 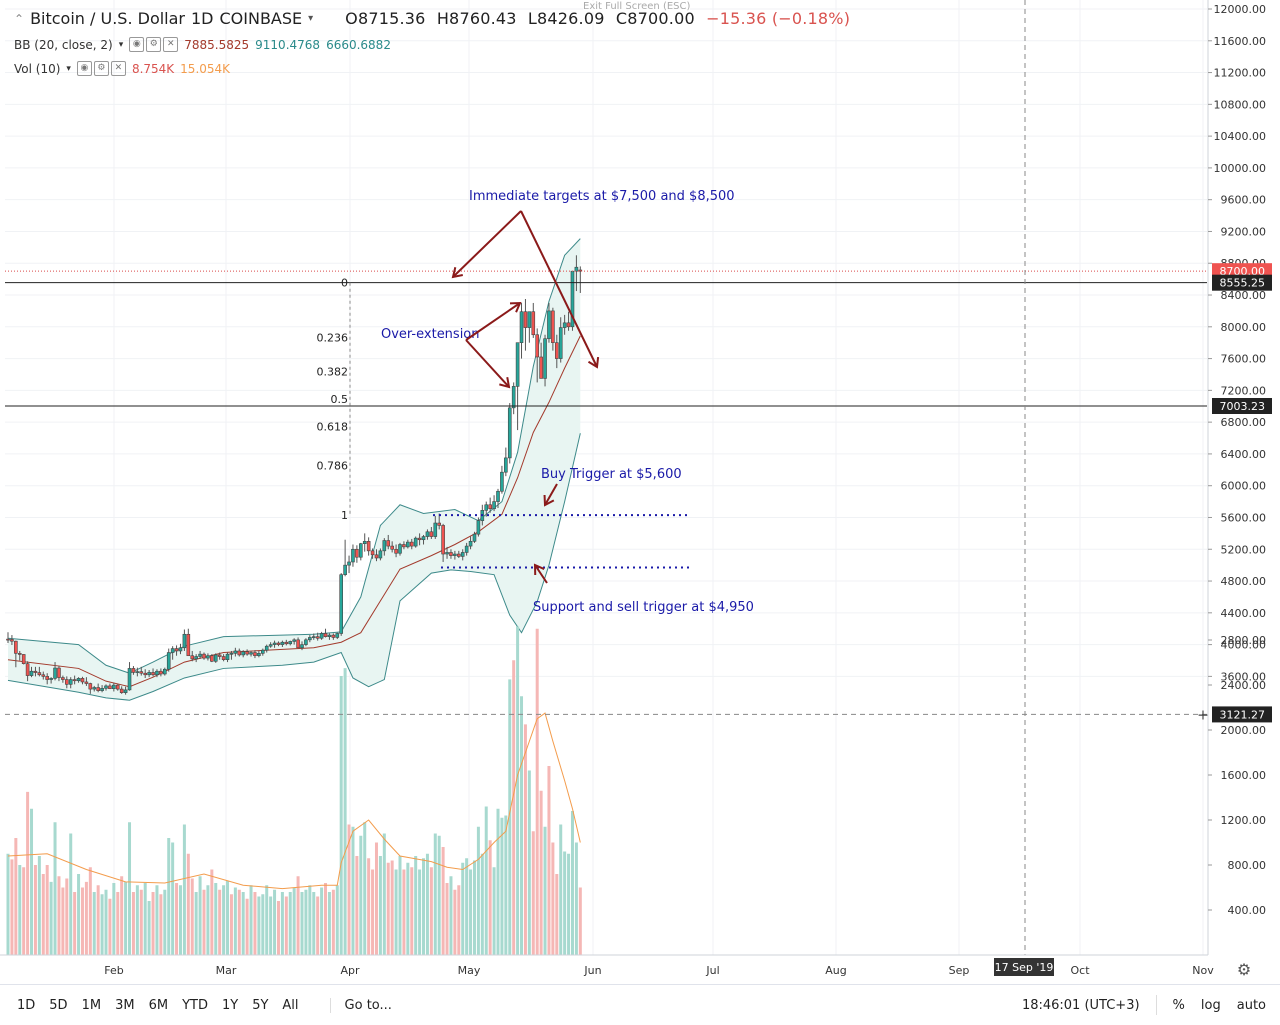 What do you see at coordinates (1243, 406) in the screenshot?
I see `price-label-text: 7003.23` at bounding box center [1243, 406].